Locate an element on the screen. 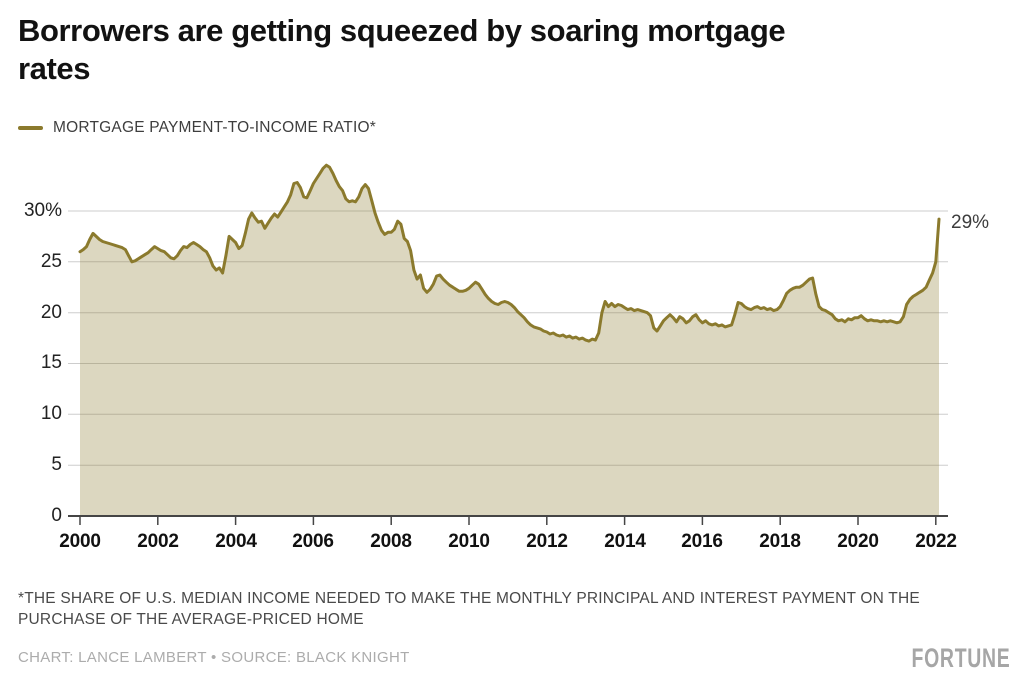 This screenshot has height=694, width=1024. fortune-logo: FORTUNE is located at coordinates (960, 658).